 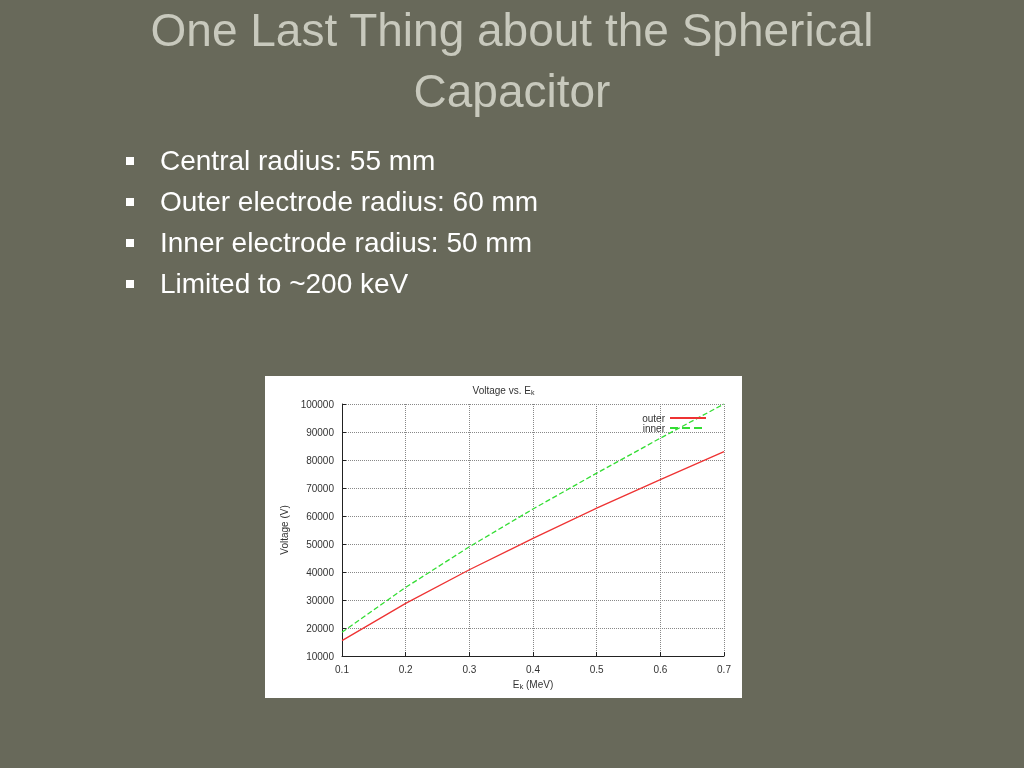 I want to click on x-tick-label: 0.1, so click(x=342, y=669).